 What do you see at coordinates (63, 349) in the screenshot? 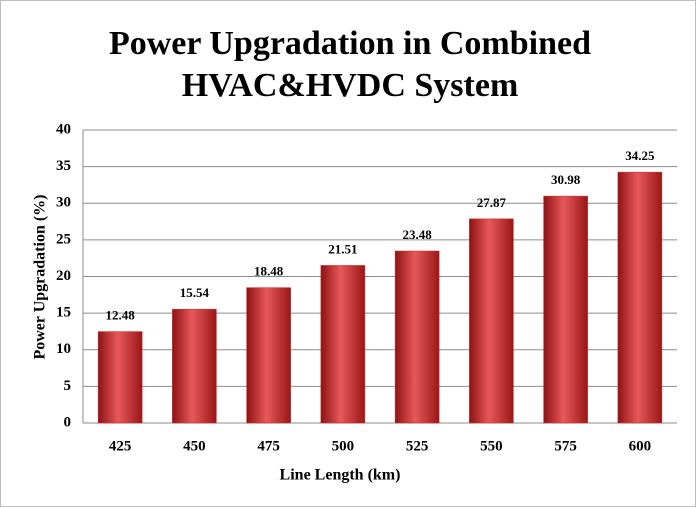
I see `y-tick-label: 10` at bounding box center [63, 349].